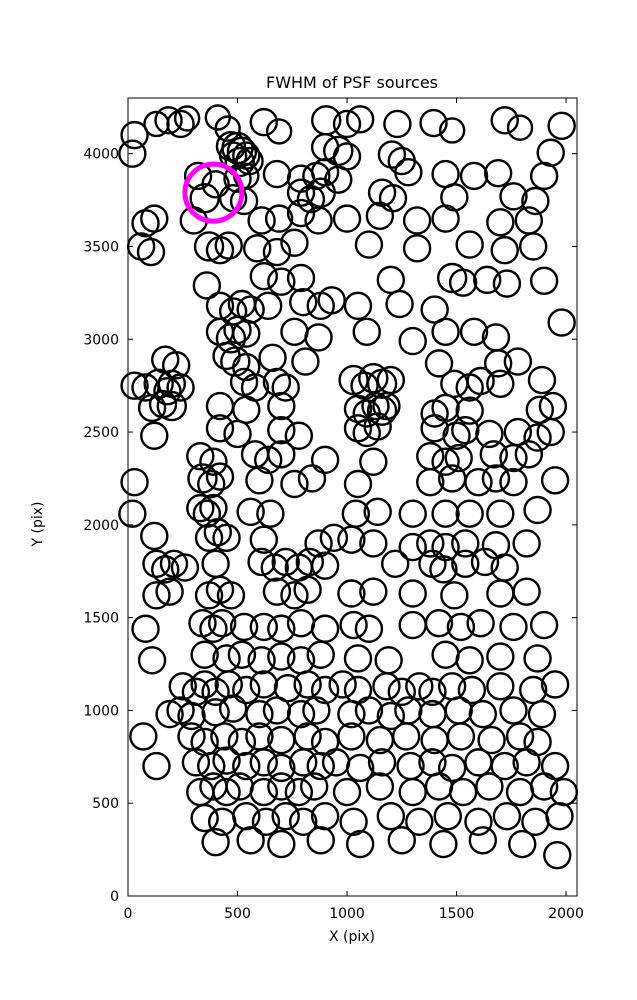 This screenshot has height=1000, width=637. I want to click on x-tick-label: 2000, so click(566, 914).